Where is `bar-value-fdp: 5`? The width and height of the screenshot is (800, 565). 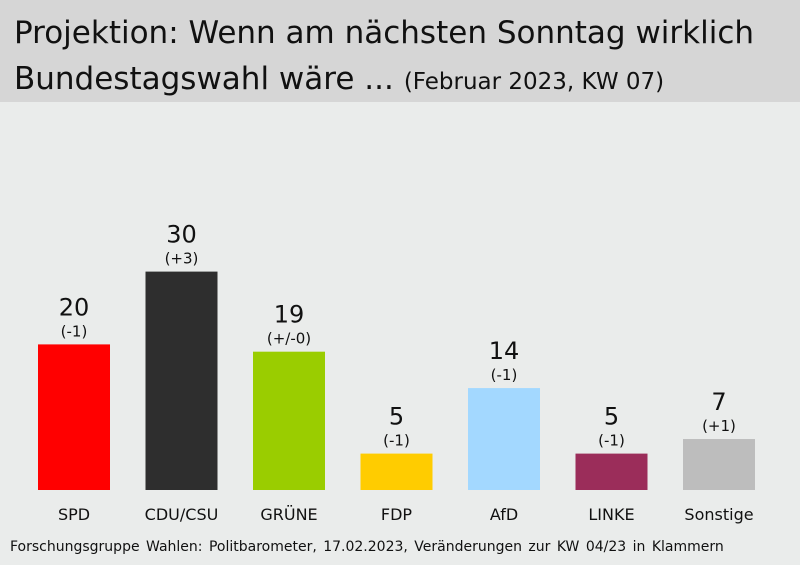 bar-value-fdp: 5 is located at coordinates (396, 417).